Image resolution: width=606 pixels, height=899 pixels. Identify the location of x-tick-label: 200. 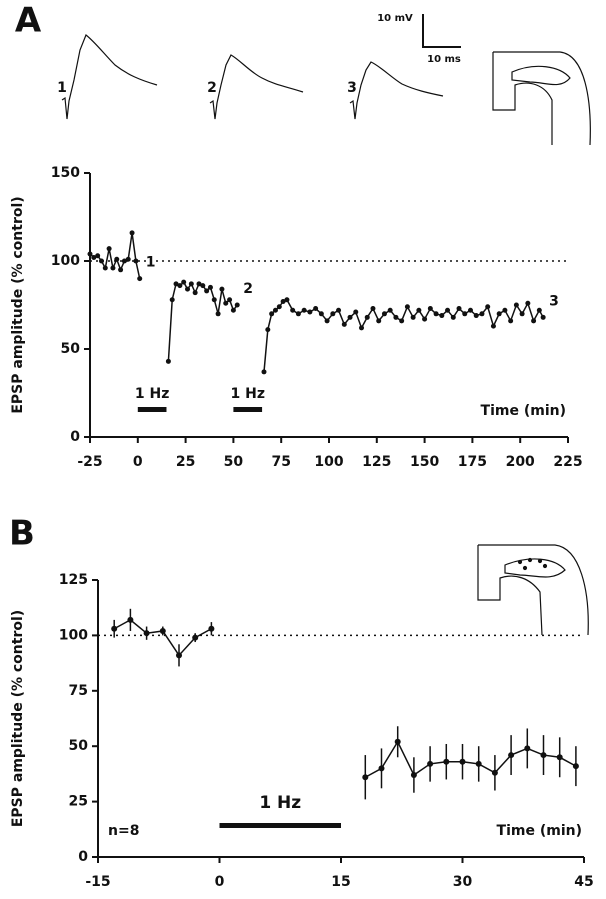
(520, 462).